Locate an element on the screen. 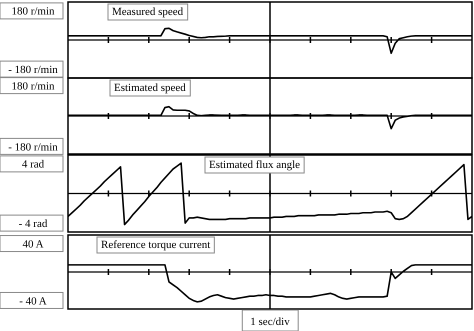  x-axis-title: 1 sec/div is located at coordinates (270, 322).